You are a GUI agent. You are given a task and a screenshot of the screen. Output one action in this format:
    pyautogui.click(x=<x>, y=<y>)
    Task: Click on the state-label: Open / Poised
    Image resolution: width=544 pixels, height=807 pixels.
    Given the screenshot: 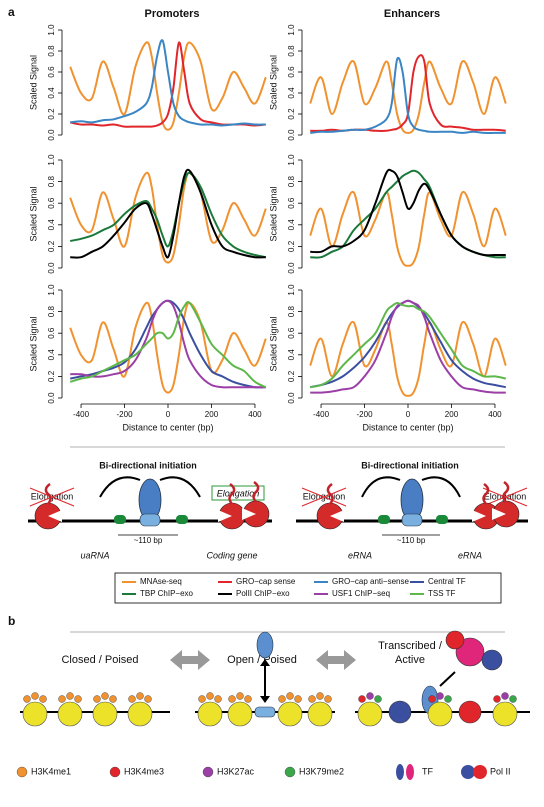 What is the action you would take?
    pyautogui.click(x=262, y=660)
    